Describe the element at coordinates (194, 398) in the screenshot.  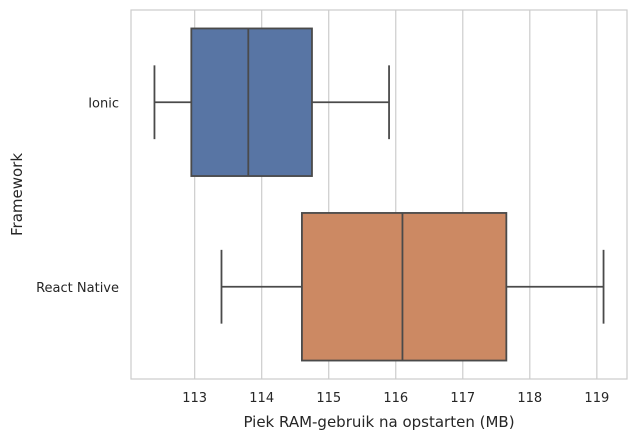
I see `x-tick-113: 113` at that location.